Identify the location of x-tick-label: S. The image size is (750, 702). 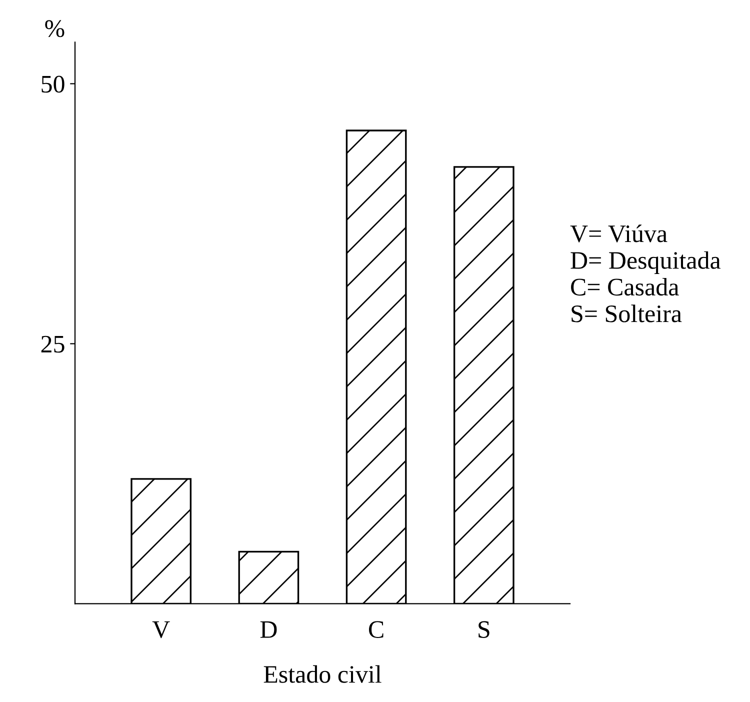
(484, 629).